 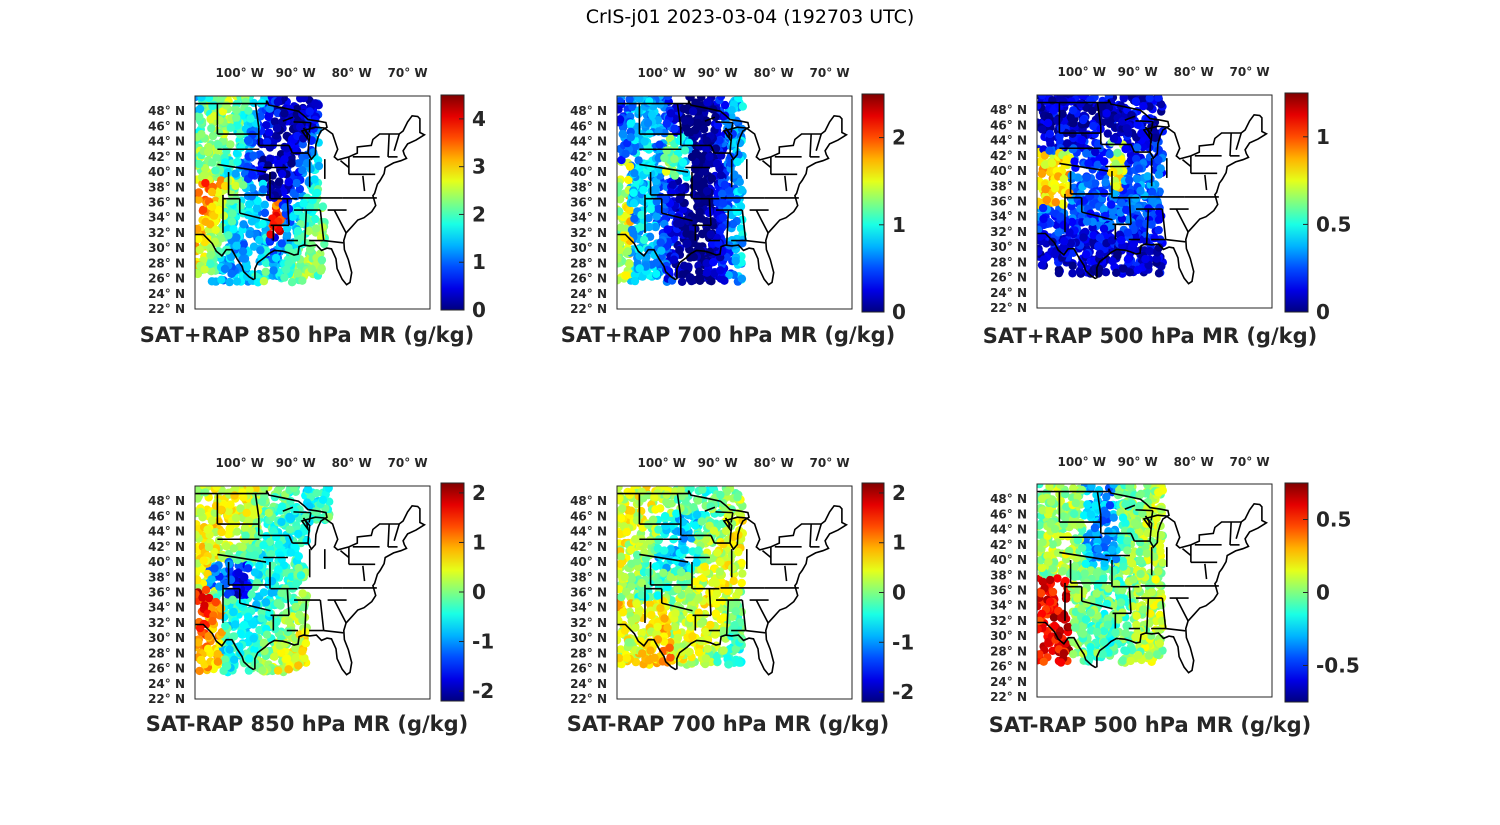 What do you see at coordinates (1194, 72) in the screenshot?
I see `lon-tick-label: 80° W` at bounding box center [1194, 72].